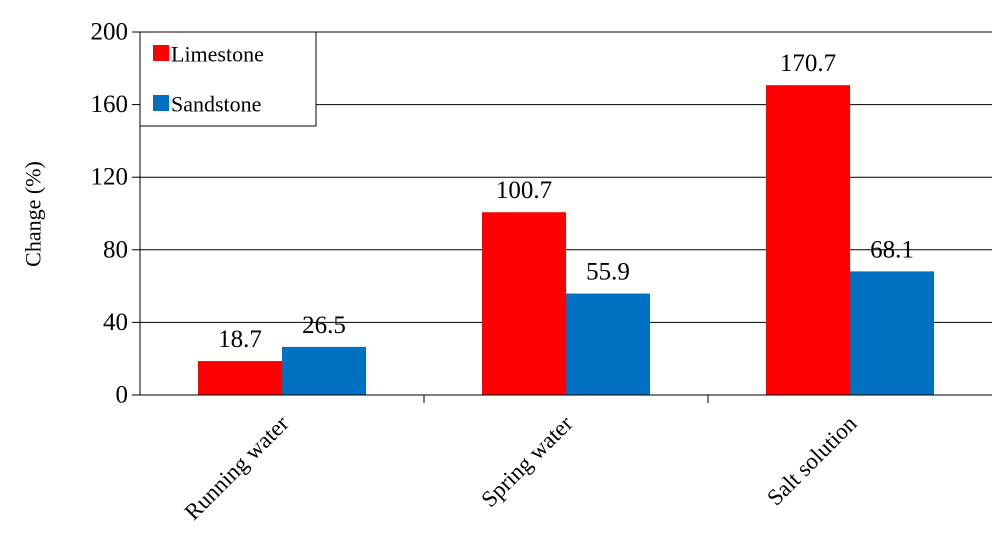  I want to click on data-label: 55.9, so click(608, 272).